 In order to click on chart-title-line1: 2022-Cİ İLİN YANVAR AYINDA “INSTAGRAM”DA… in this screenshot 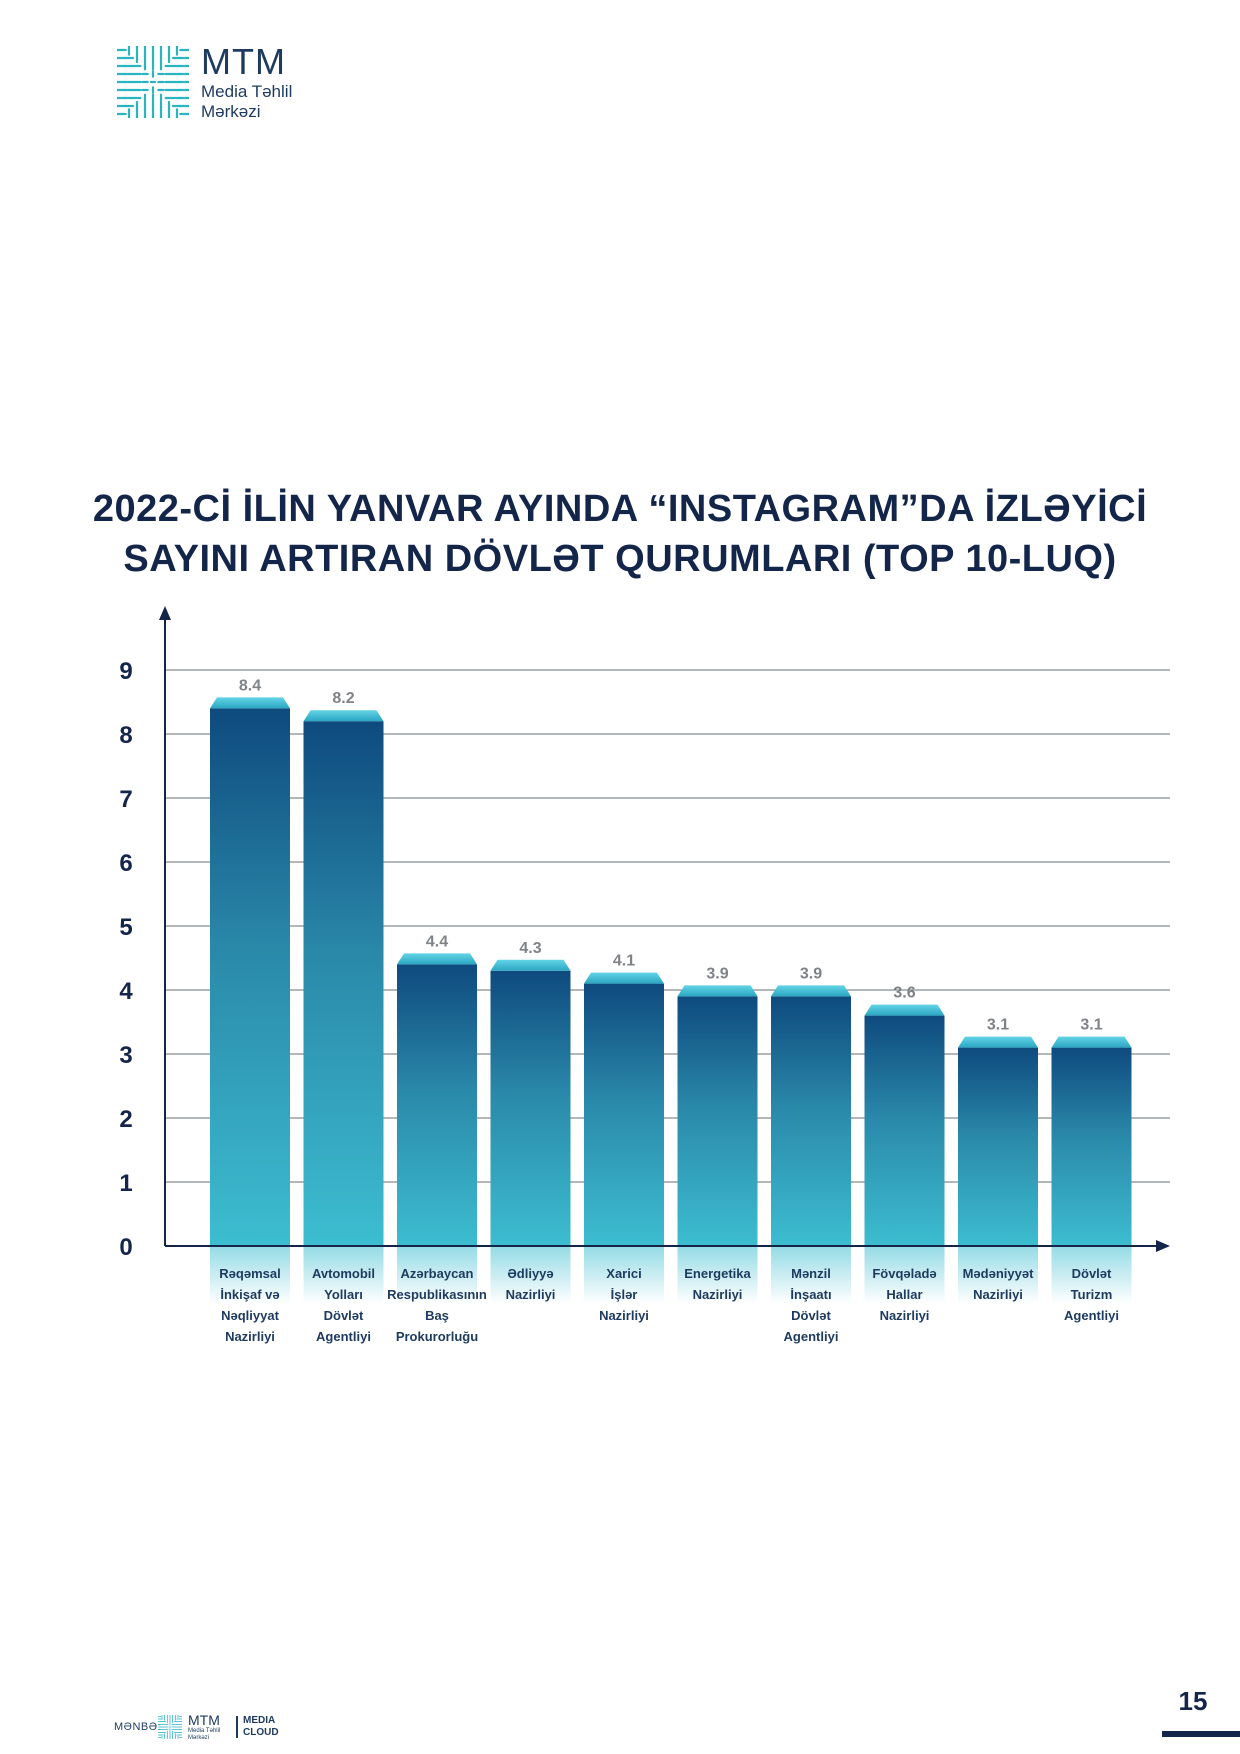, I will do `click(620, 509)`.